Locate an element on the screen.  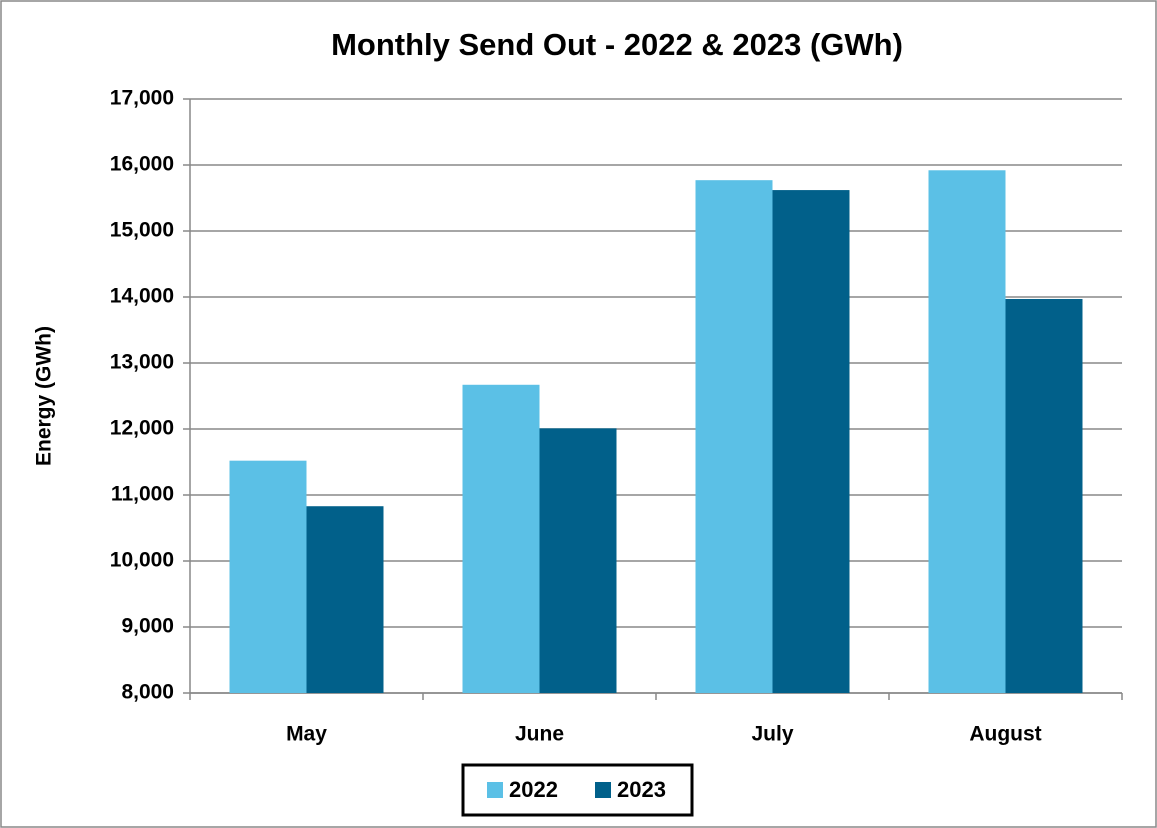
x-tick-label: August is located at coordinates (1005, 734).